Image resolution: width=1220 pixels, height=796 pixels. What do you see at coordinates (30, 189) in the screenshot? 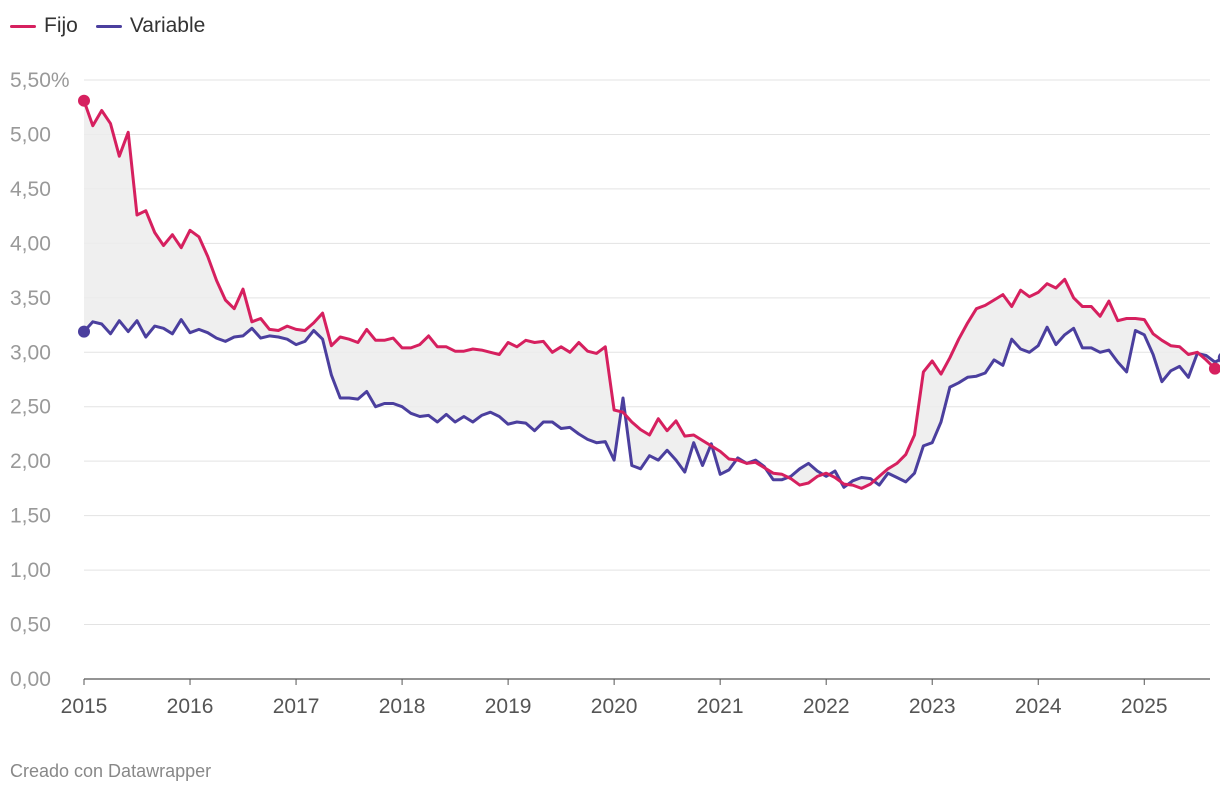
I see `y-tick-label-9: 4,50` at bounding box center [30, 189].